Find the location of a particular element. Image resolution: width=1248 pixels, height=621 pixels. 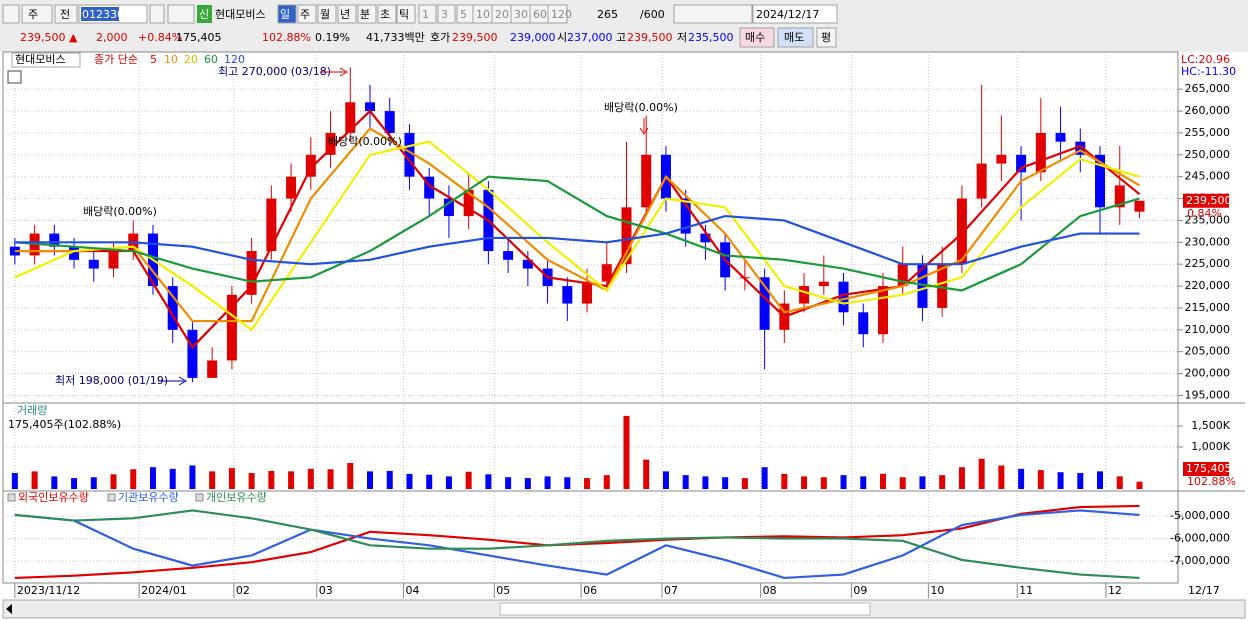

ma-line is located at coordinates (577, 240).